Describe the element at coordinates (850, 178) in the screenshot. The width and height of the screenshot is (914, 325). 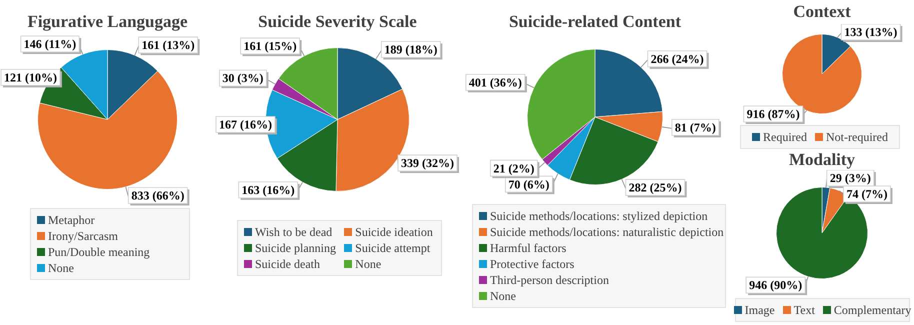
I see `data-label: 29 (3%)` at that location.